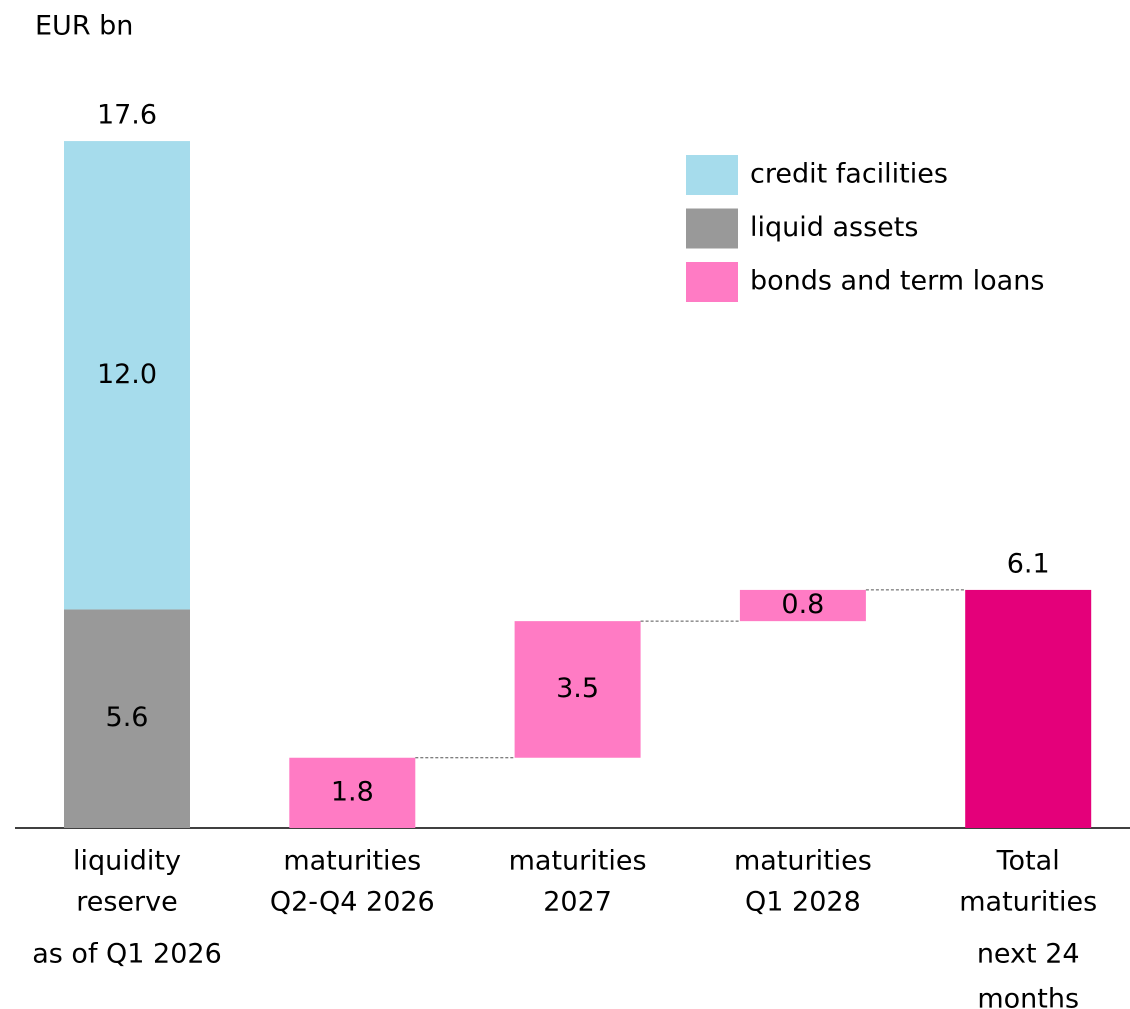  I want to click on x-tick-label: Total, so click(1028, 861).